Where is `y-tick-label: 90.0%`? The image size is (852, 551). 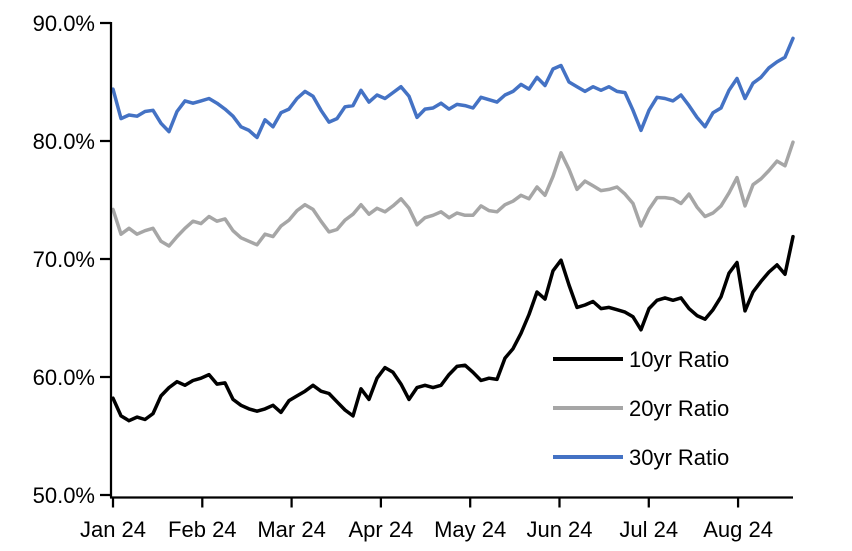
y-tick-label: 90.0% is located at coordinates (64, 23).